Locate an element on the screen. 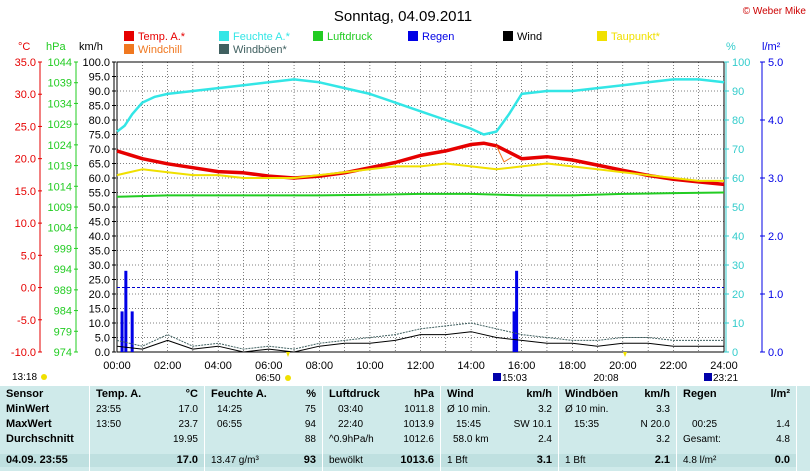 This screenshot has width=810, height=471. wind-tick: 75.0 is located at coordinates (99, 136).